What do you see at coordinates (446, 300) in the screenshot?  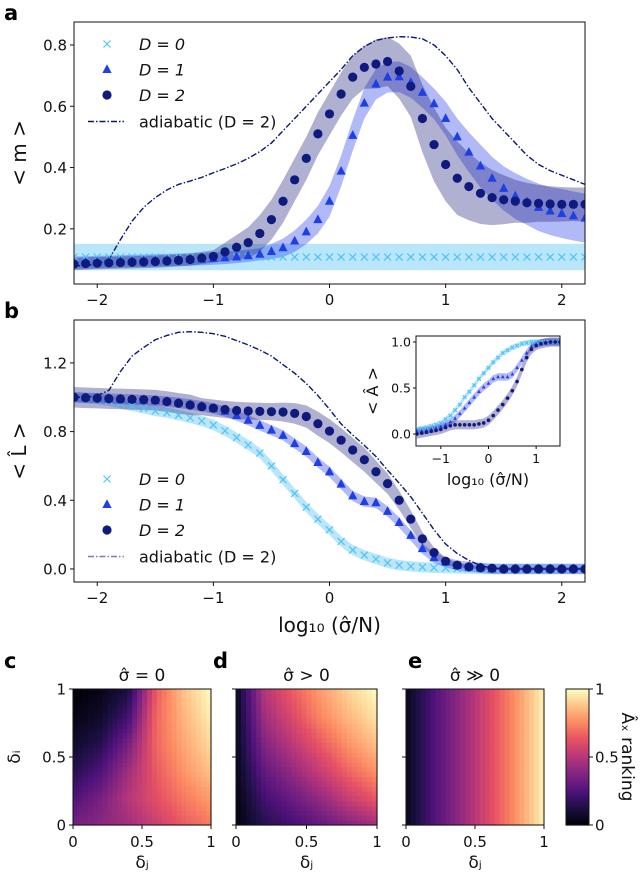 I see `x-tick-label: 1` at bounding box center [446, 300].